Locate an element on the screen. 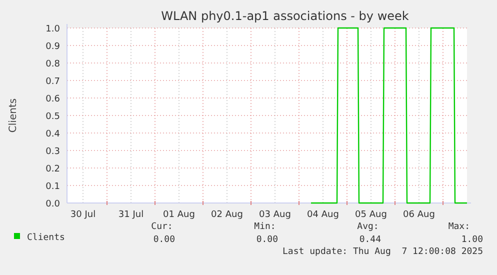 The width and height of the screenshot is (497, 275). text: 1.00 is located at coordinates (472, 240).